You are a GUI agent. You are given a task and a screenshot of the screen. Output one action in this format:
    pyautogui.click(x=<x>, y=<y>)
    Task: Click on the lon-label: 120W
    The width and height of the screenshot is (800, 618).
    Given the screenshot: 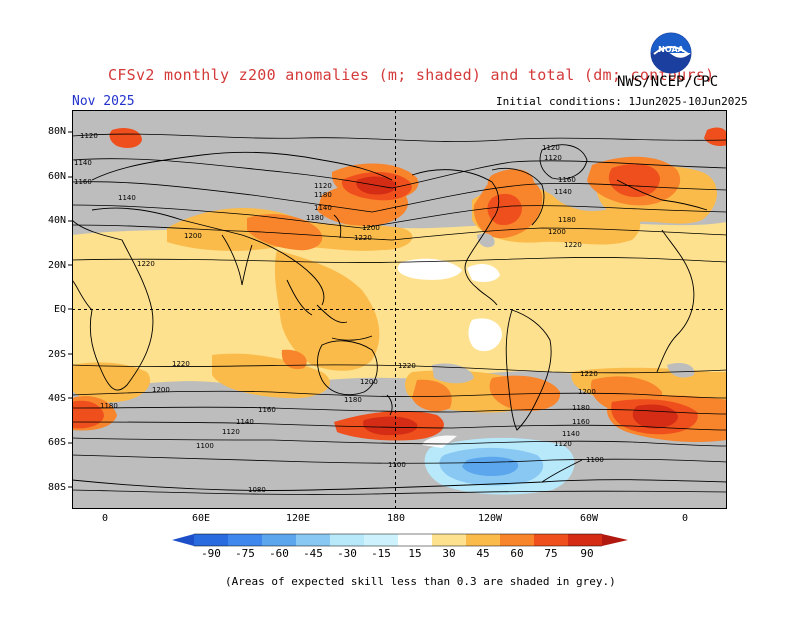 What is the action you would take?
    pyautogui.click(x=490, y=518)
    